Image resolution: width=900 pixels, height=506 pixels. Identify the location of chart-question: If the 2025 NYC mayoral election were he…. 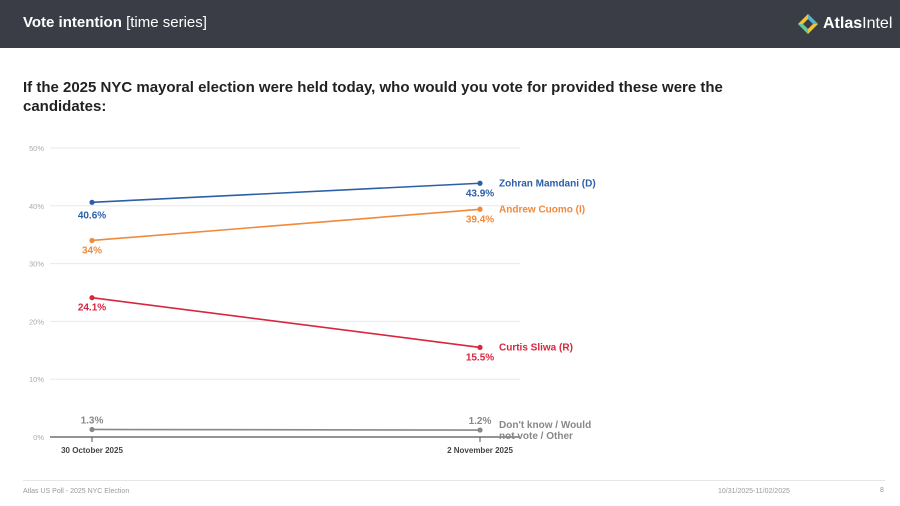
(373, 97).